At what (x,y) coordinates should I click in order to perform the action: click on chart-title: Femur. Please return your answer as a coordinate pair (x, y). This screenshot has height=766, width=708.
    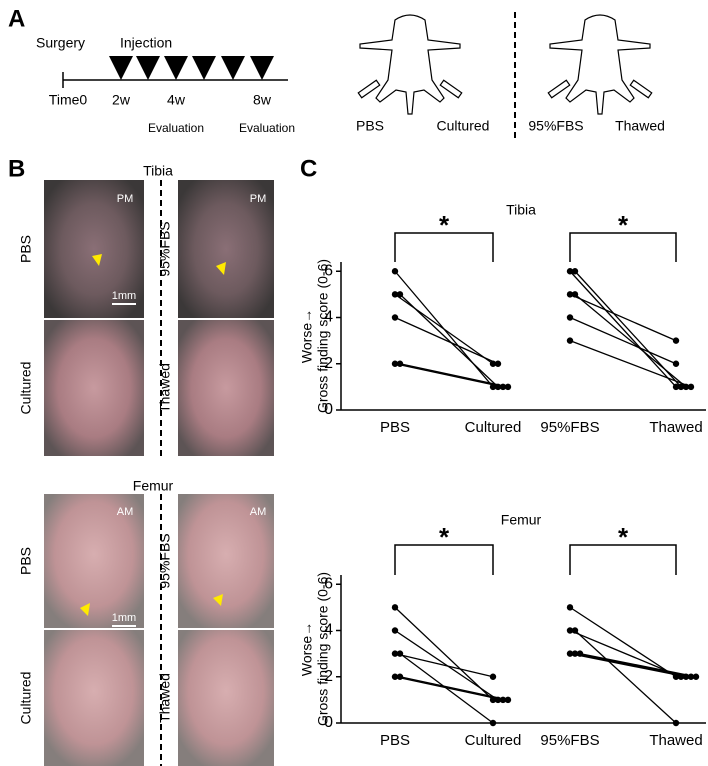
    Looking at the image, I should click on (521, 520).